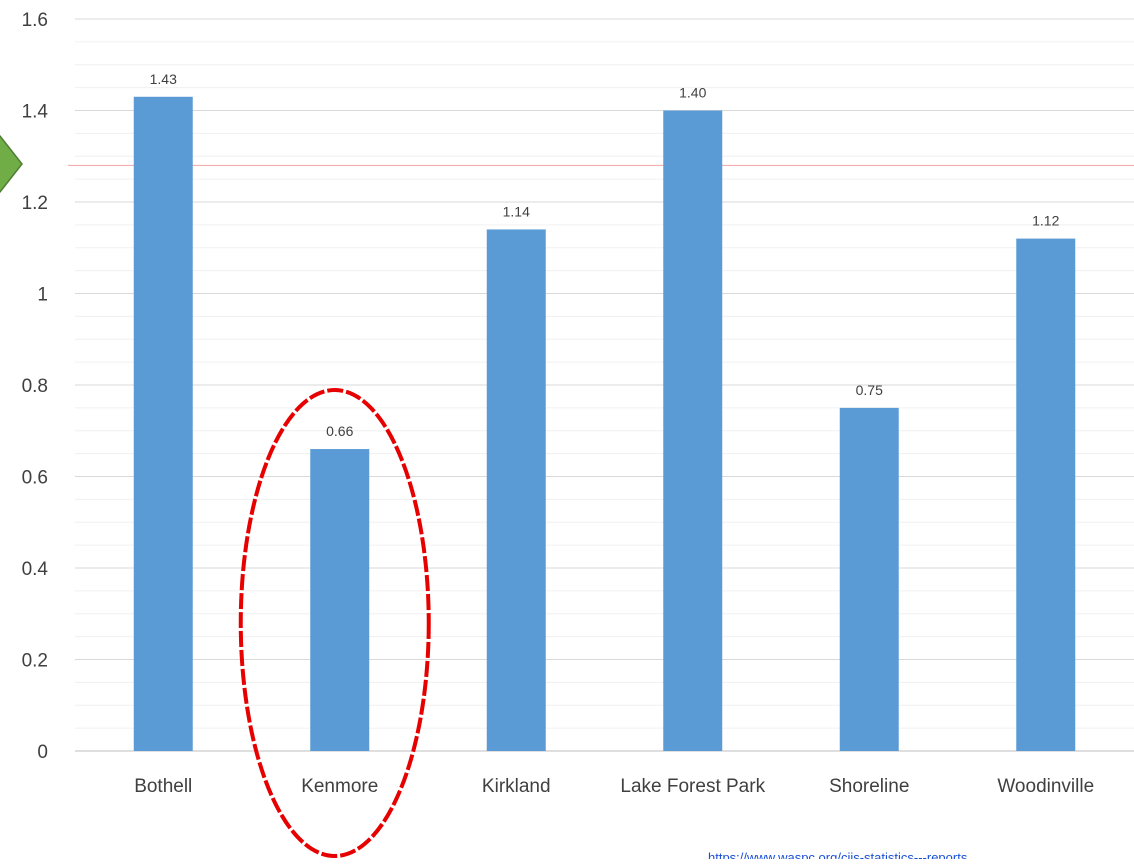  Describe the element at coordinates (692, 93) in the screenshot. I see `data-label: 1.40` at that location.